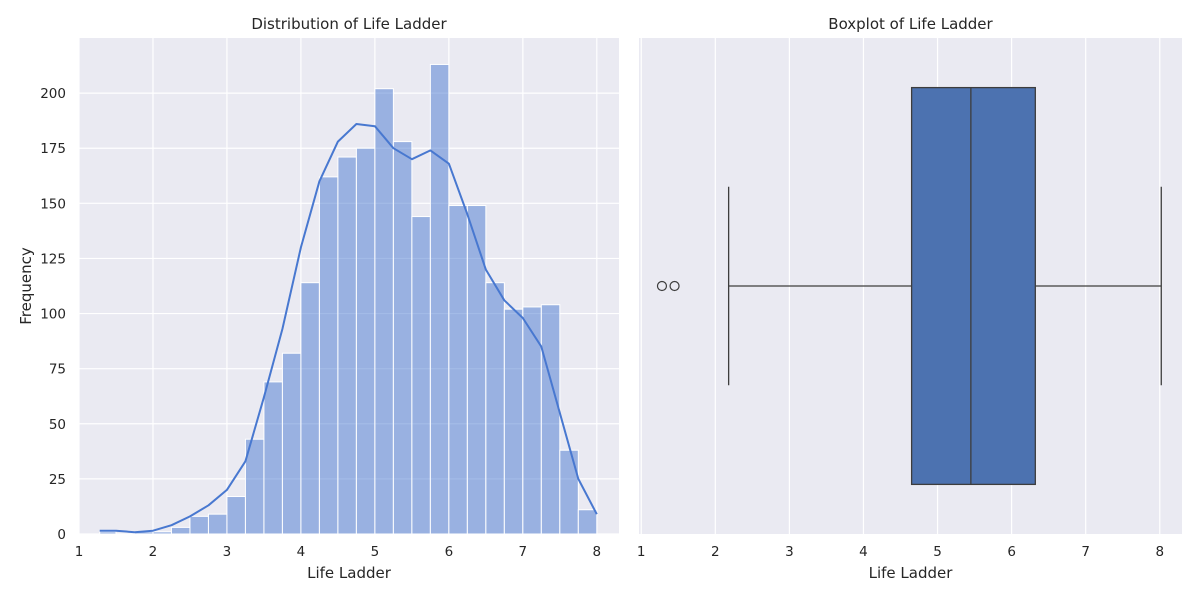 The width and height of the screenshot is (1200, 600). What do you see at coordinates (900, 552) in the screenshot?
I see `boxplot-x-tick-labels: 1 2 3 4 5 6 7 8` at bounding box center [900, 552].